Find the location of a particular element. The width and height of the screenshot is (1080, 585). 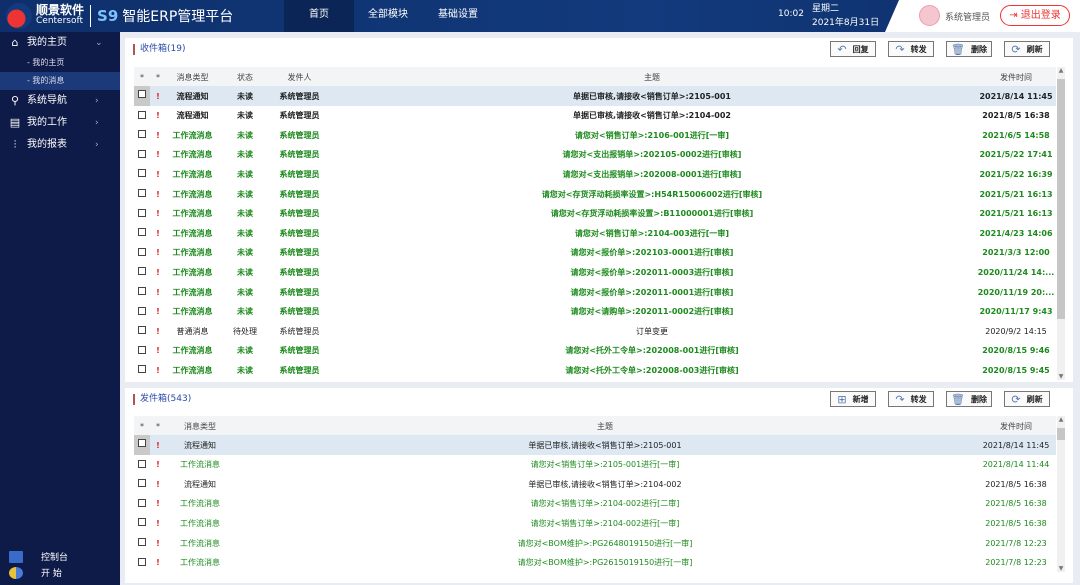

column-header: 状态 is located at coordinates (245, 77).